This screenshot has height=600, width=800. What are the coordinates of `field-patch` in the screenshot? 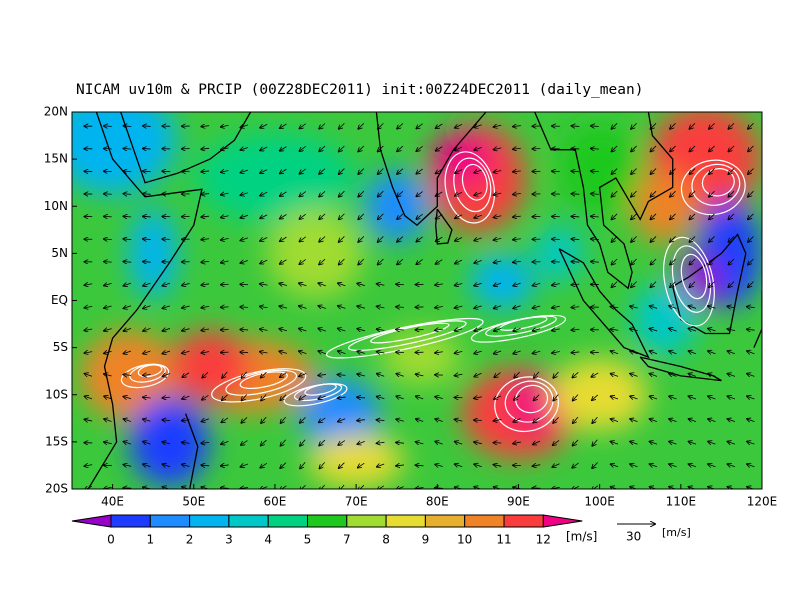 It's located at (502, 281).